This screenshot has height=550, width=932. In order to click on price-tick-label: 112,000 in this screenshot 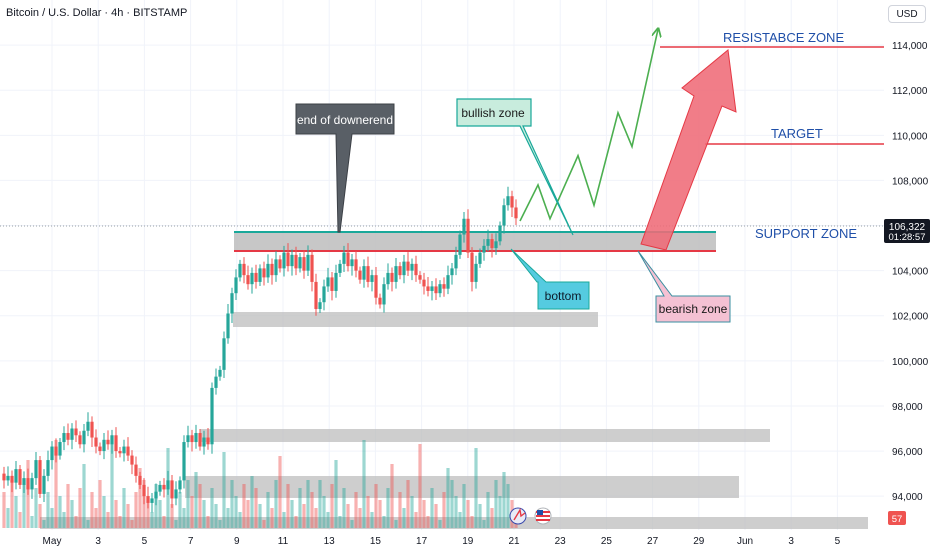, I will do `click(910, 91)`.